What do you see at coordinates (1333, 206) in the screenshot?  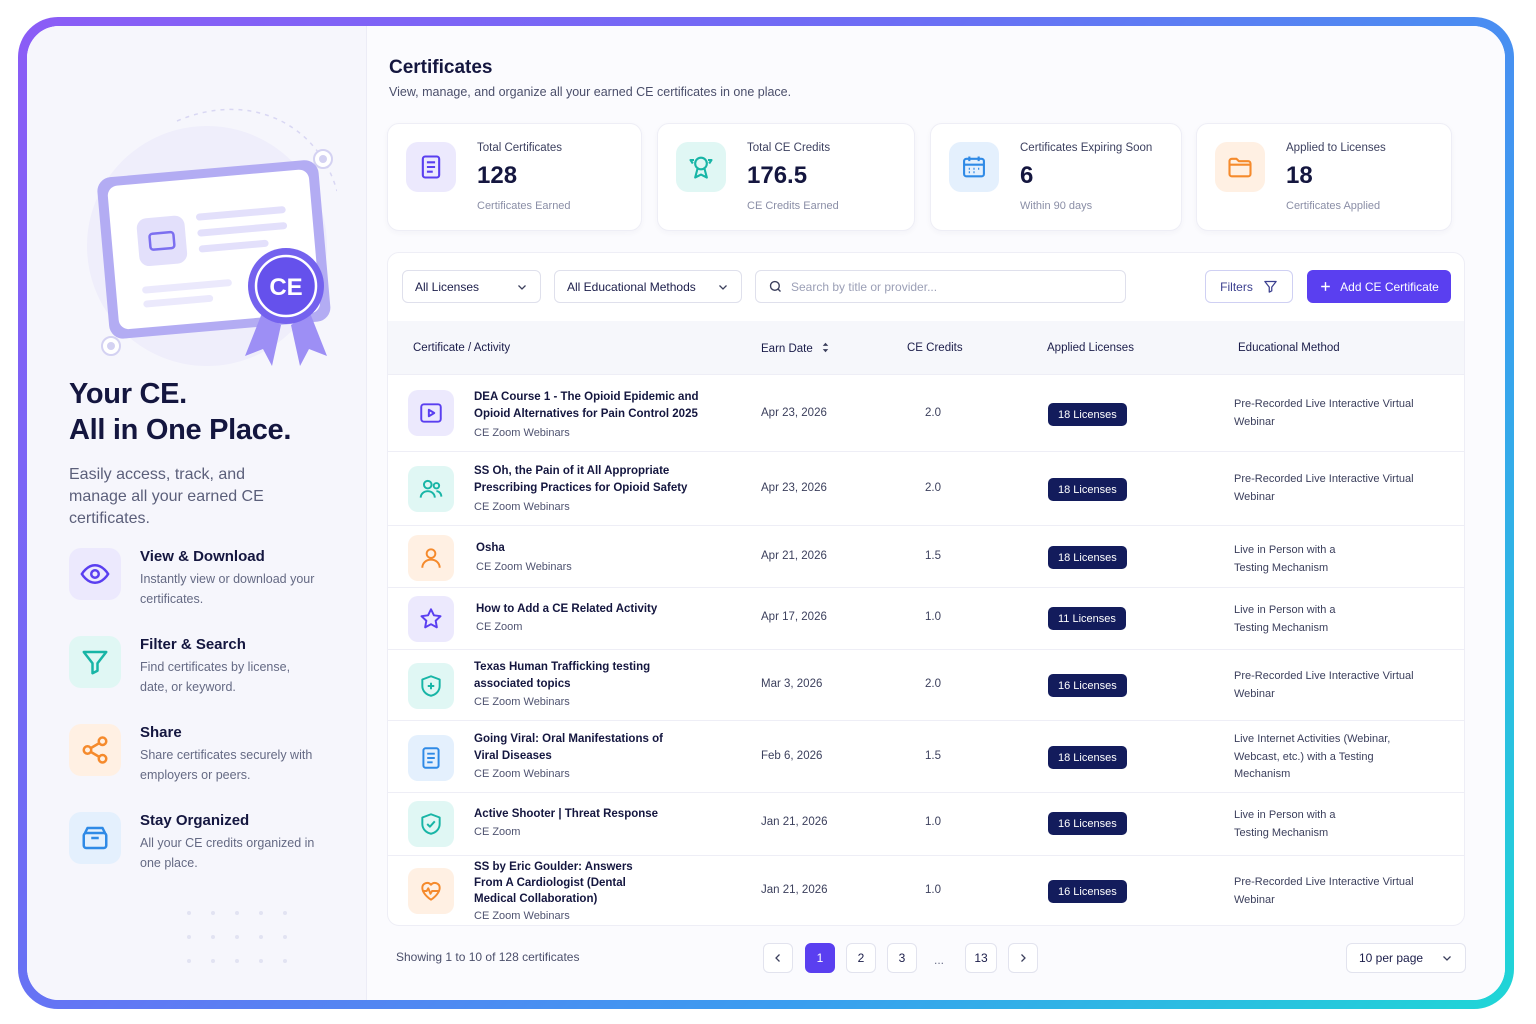 I see `stat-note: Certificates Applied` at bounding box center [1333, 206].